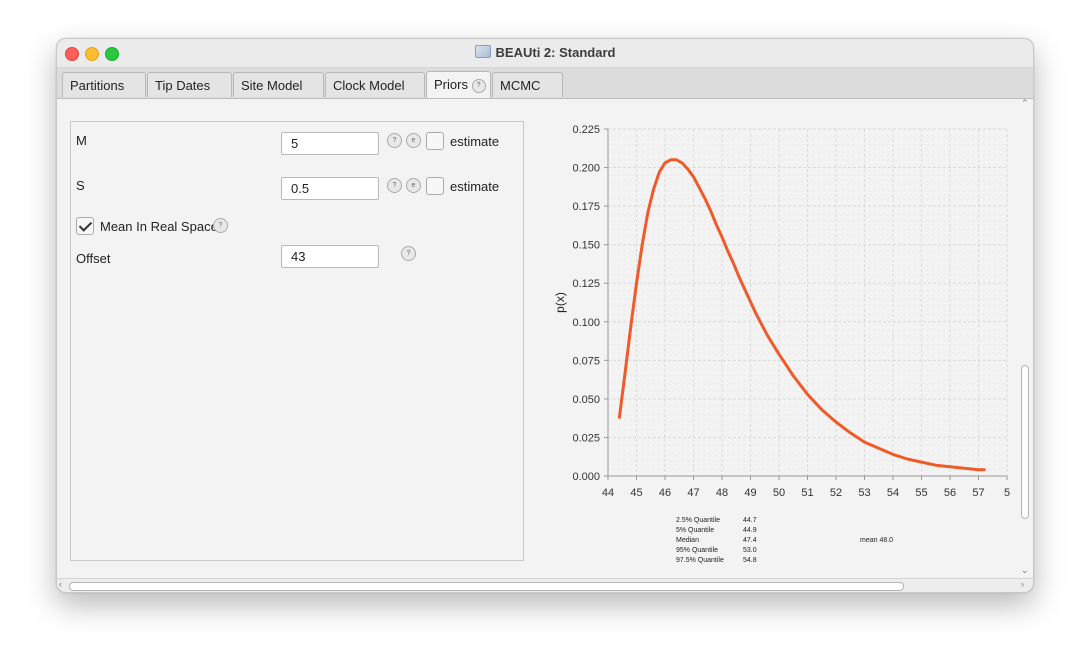  Describe the element at coordinates (555, 52) in the screenshot. I see `window-title-text: BEAUti 2: Standard` at that location.